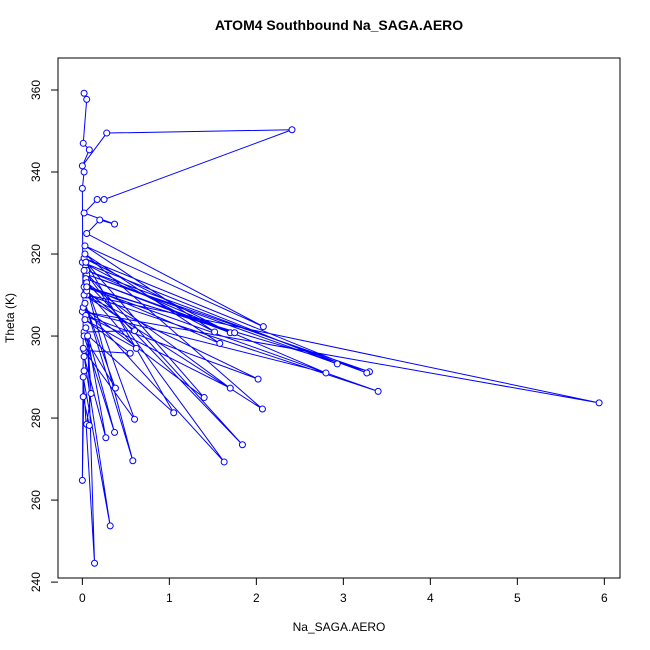 The width and height of the screenshot is (650, 650). I want to click on x-tick-label: 0, so click(82, 598).